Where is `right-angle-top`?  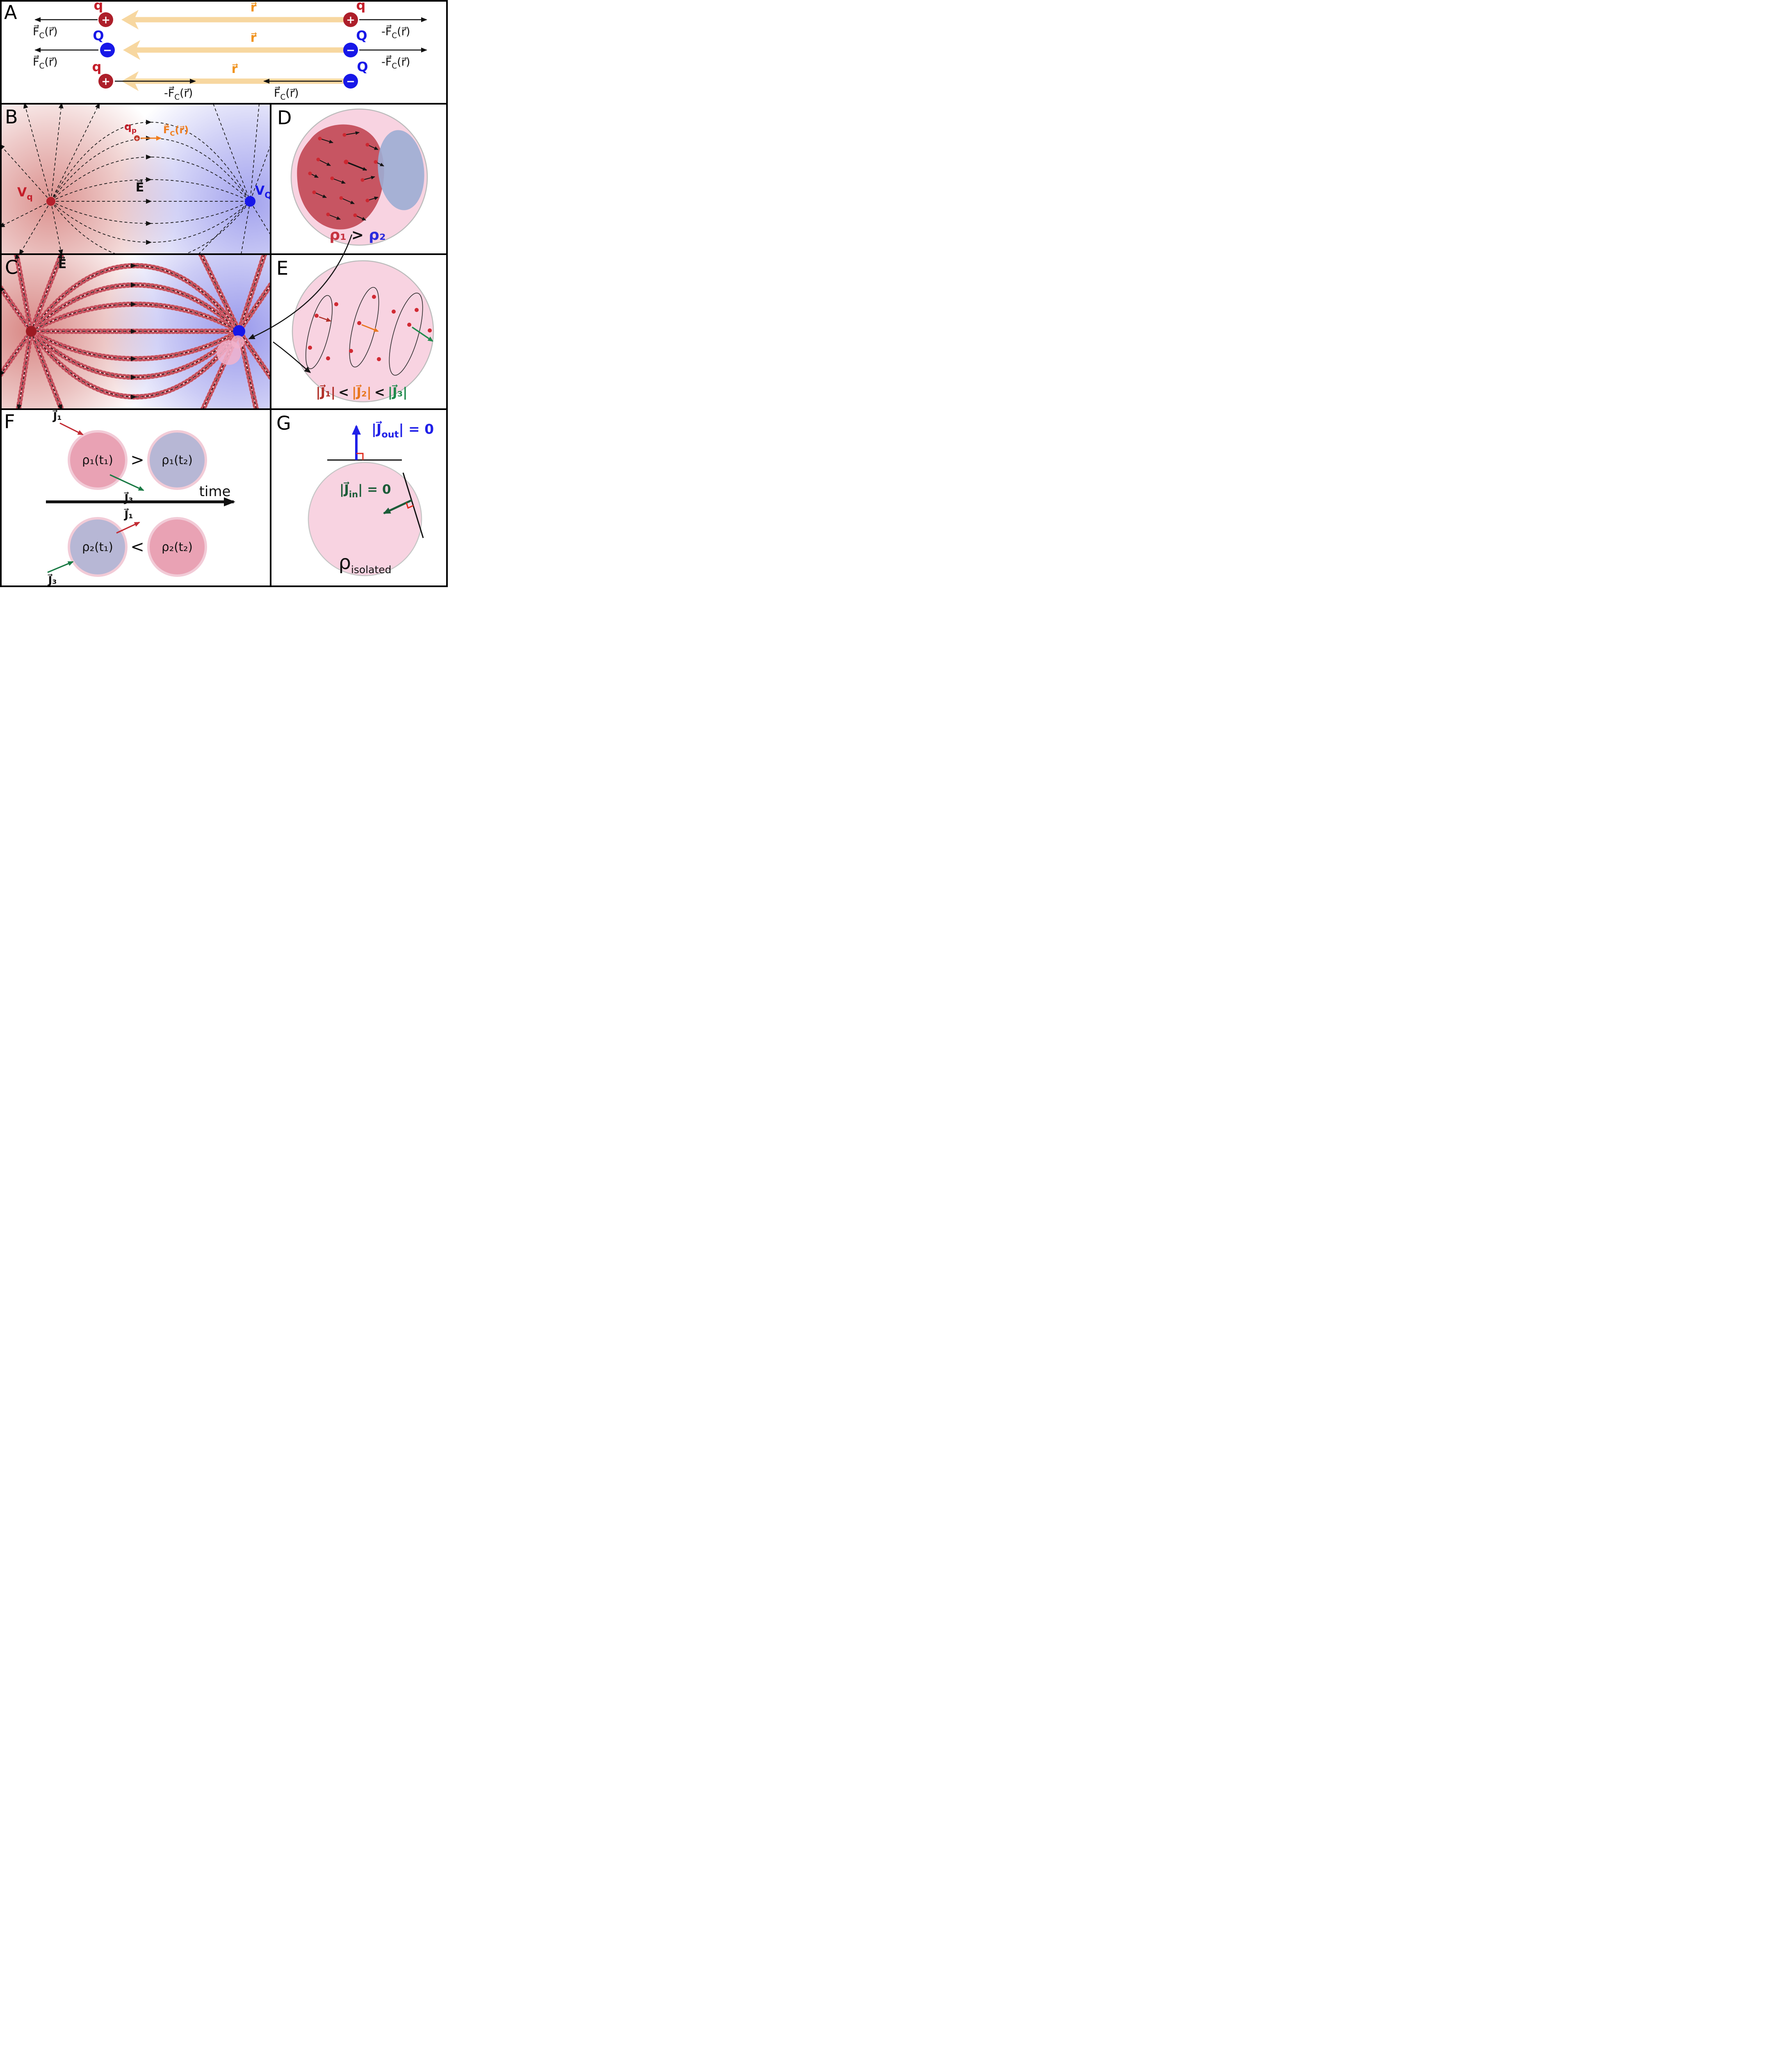 right-angle-top is located at coordinates (360, 456).